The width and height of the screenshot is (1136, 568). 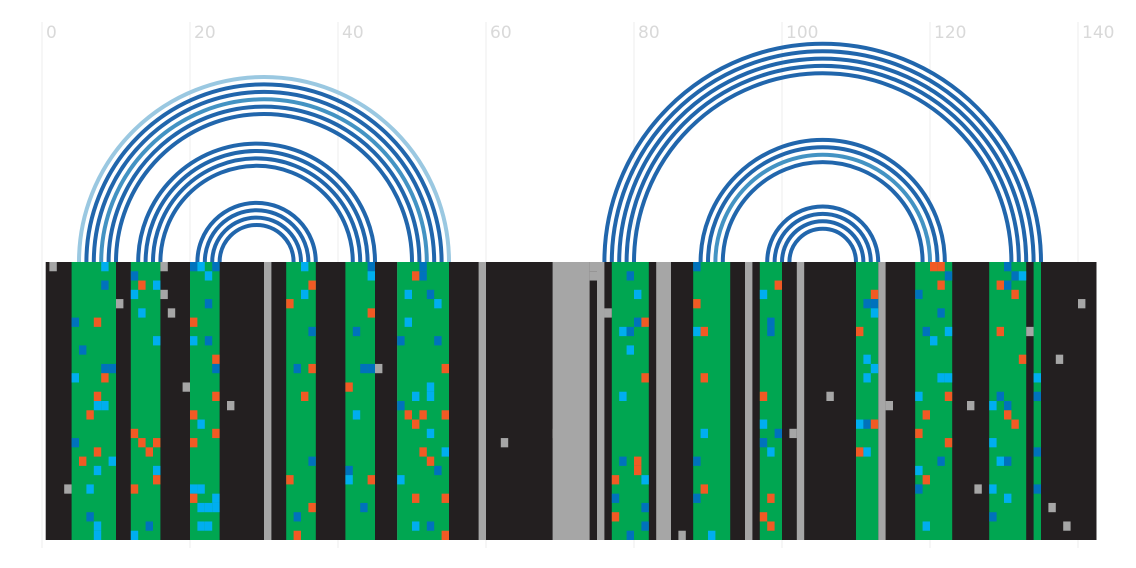 I want to click on x-tick-label: 100, so click(x=802, y=33).